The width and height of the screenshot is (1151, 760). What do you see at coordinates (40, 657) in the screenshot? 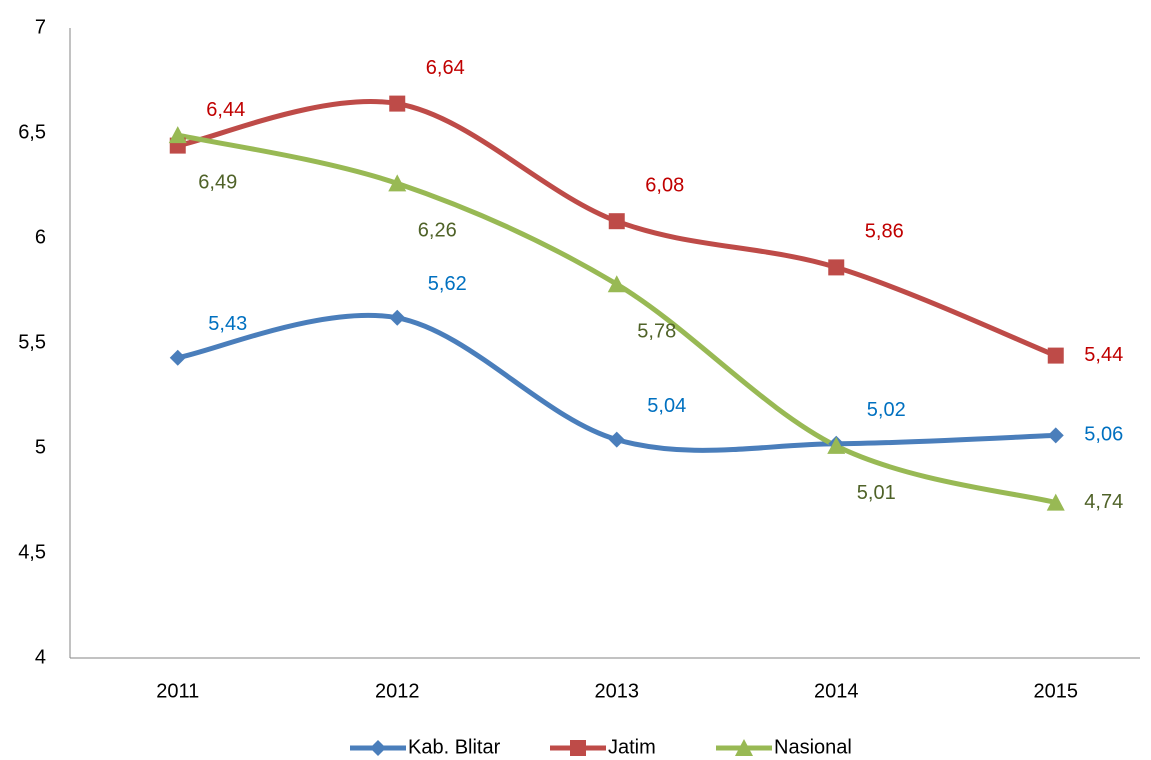
I see `y-tick-label: 4` at bounding box center [40, 657].